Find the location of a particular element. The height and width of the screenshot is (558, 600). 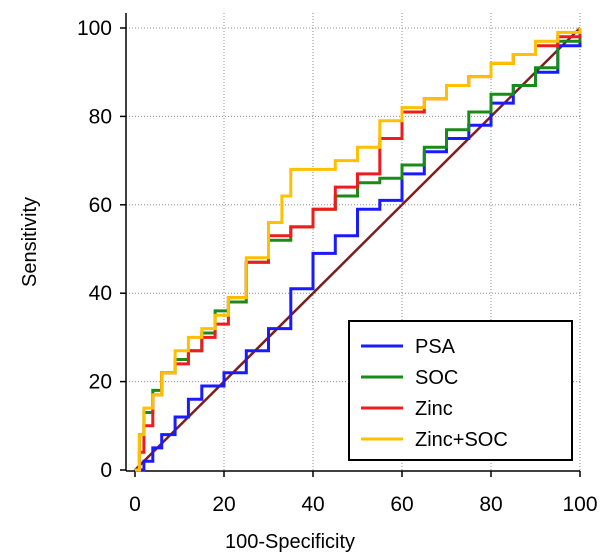

x-tick-label: 100 is located at coordinates (579, 504).